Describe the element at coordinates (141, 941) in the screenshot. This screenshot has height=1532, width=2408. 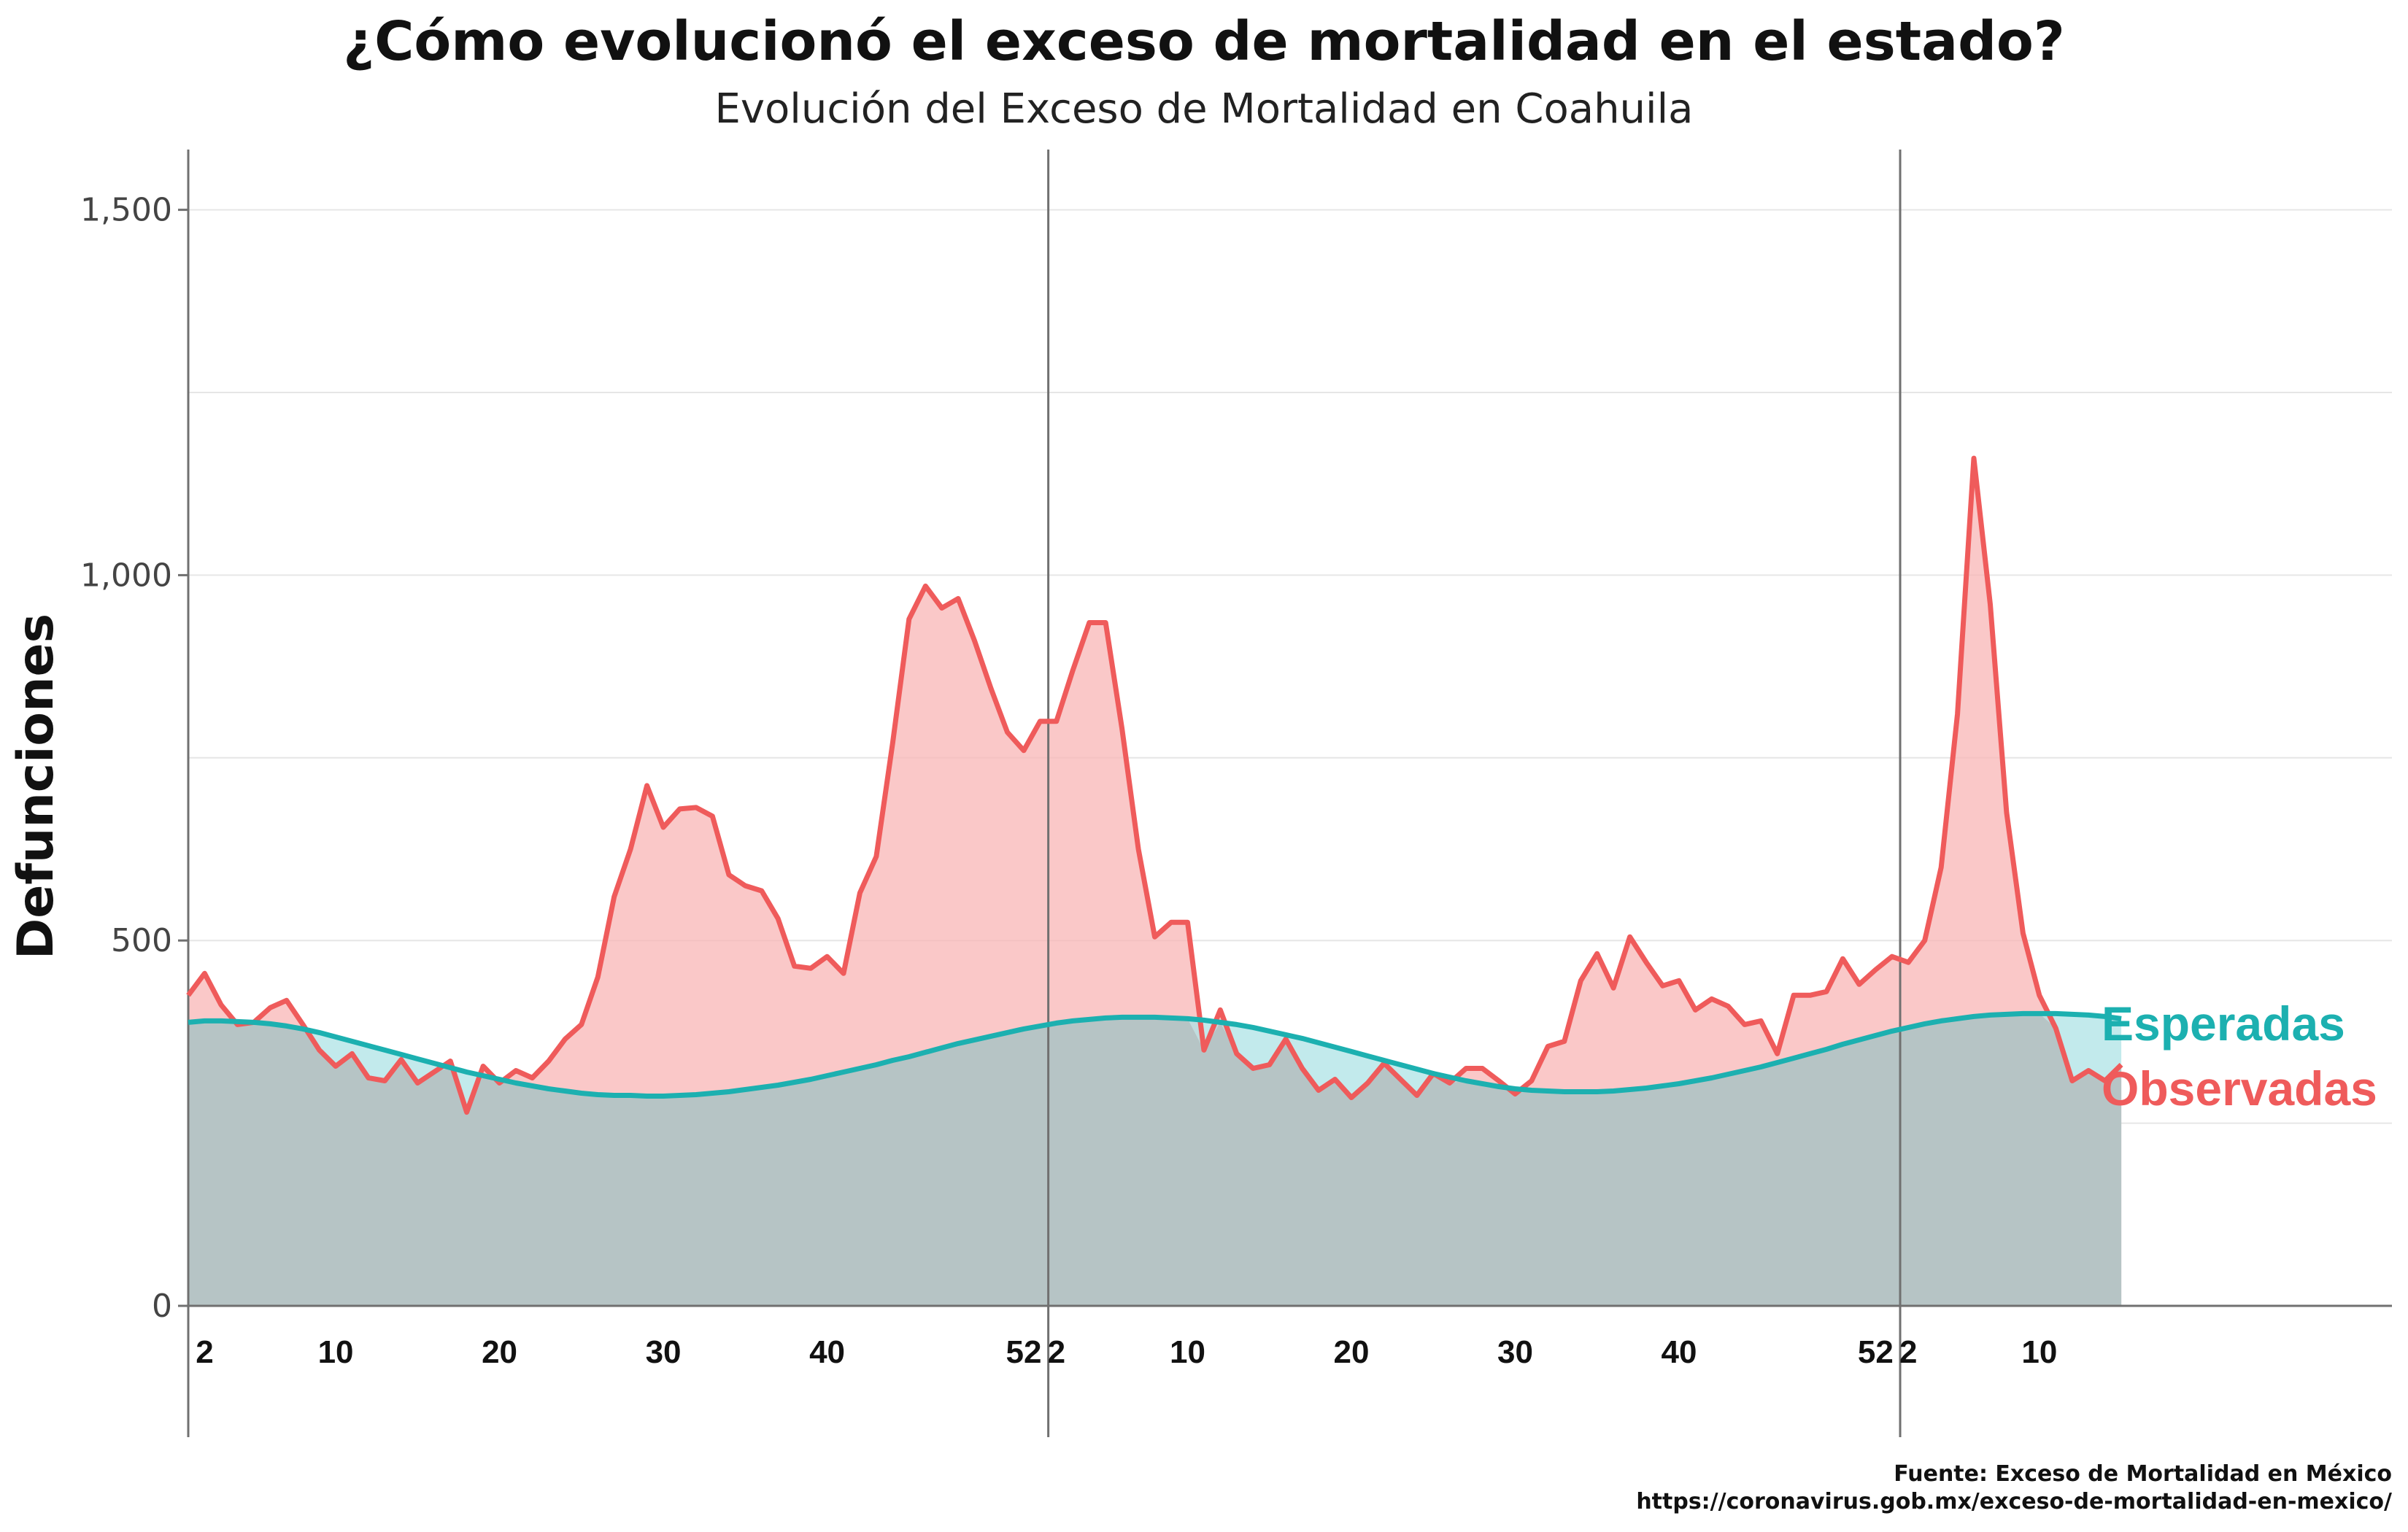
I see `y-tick-label: 500` at that location.